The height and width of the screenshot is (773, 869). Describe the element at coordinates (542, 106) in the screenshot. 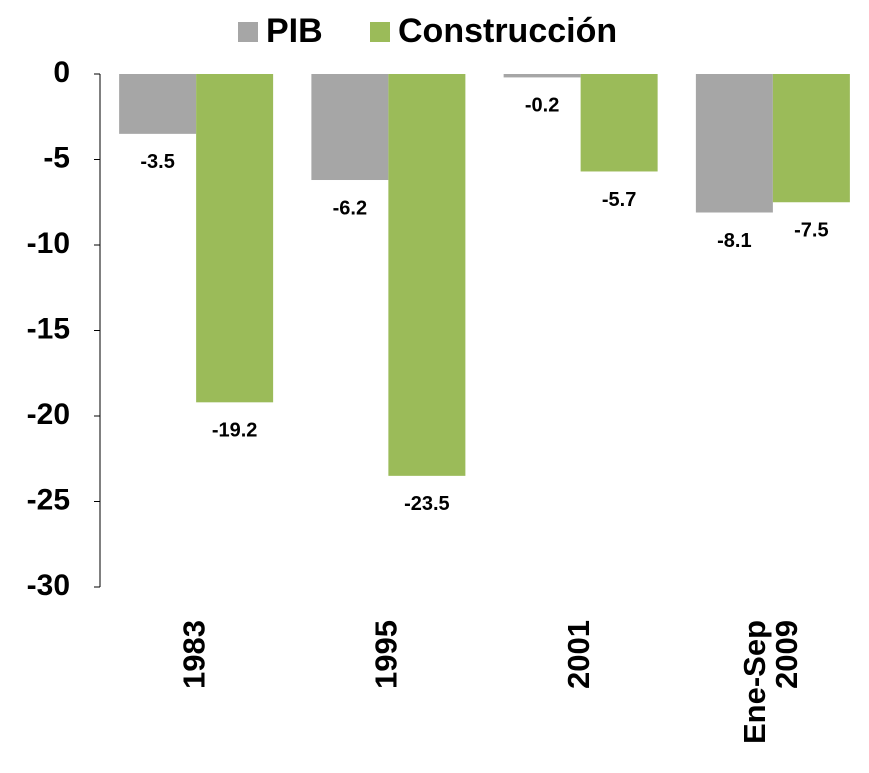

I see `value-label: -0.2` at that location.